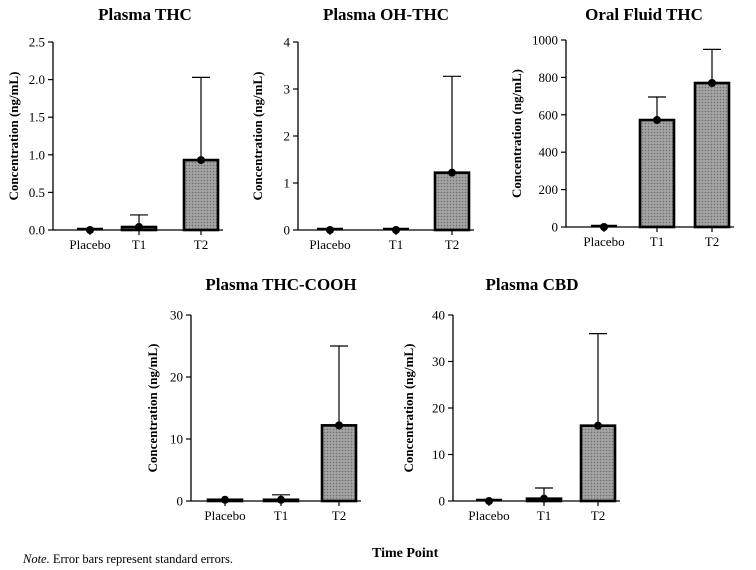 The image size is (756, 570). Describe the element at coordinates (37, 192) in the screenshot. I see `y-tick-label: 0.5` at that location.